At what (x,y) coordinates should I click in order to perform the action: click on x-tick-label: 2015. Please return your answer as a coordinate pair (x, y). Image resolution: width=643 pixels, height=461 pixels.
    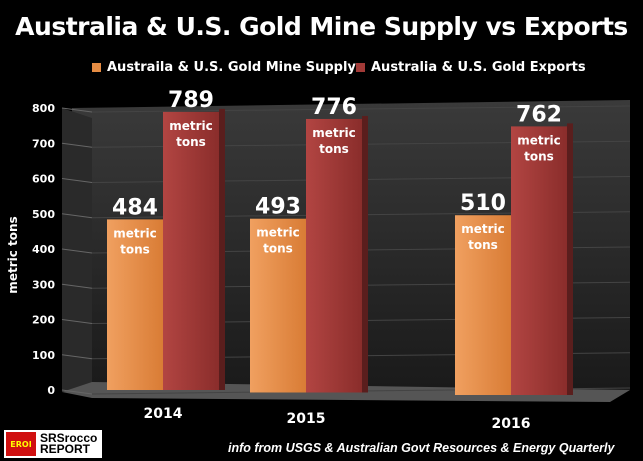
    Looking at the image, I should click on (306, 419).